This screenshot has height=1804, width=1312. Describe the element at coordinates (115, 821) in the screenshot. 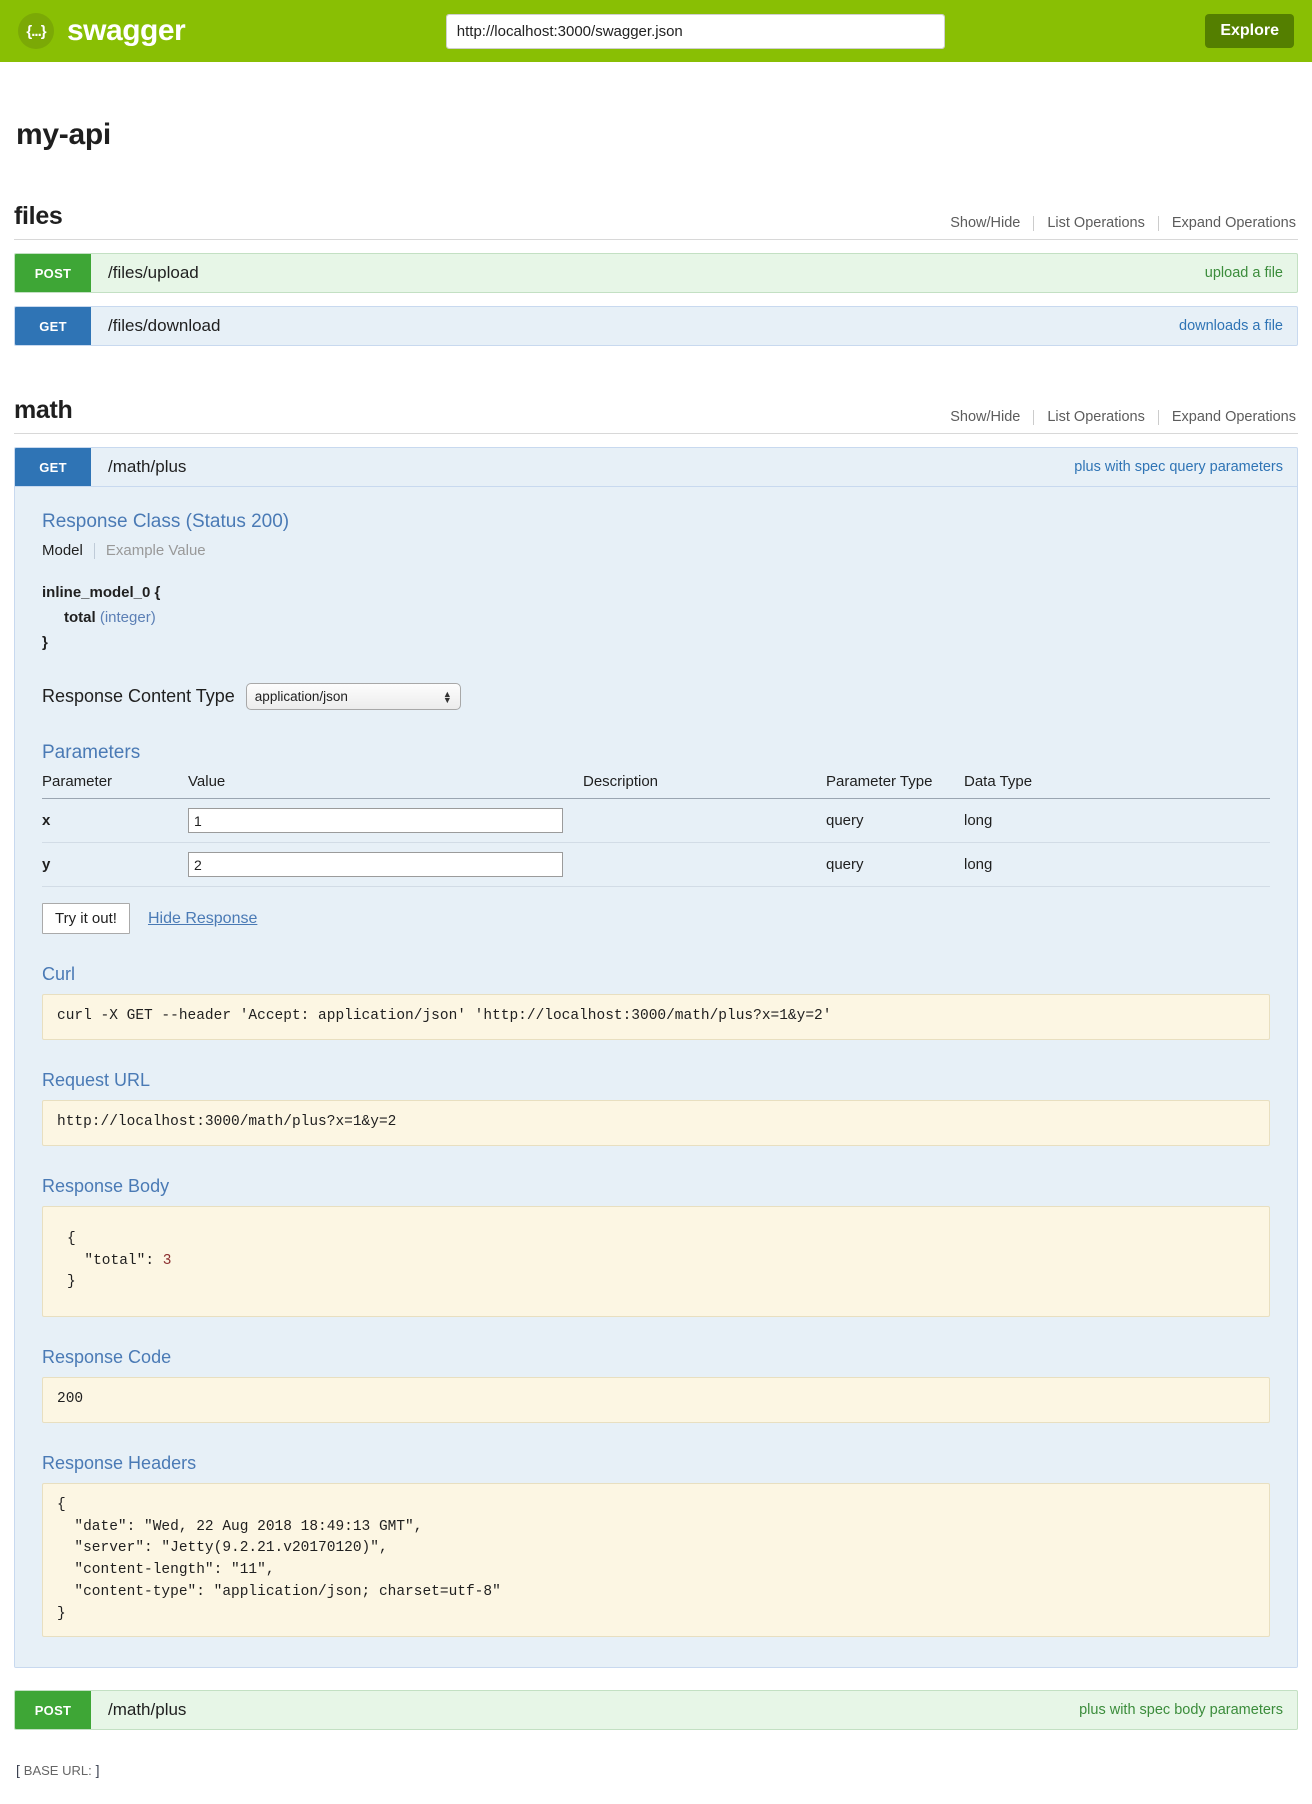

I see `param-name-x: x` at that location.